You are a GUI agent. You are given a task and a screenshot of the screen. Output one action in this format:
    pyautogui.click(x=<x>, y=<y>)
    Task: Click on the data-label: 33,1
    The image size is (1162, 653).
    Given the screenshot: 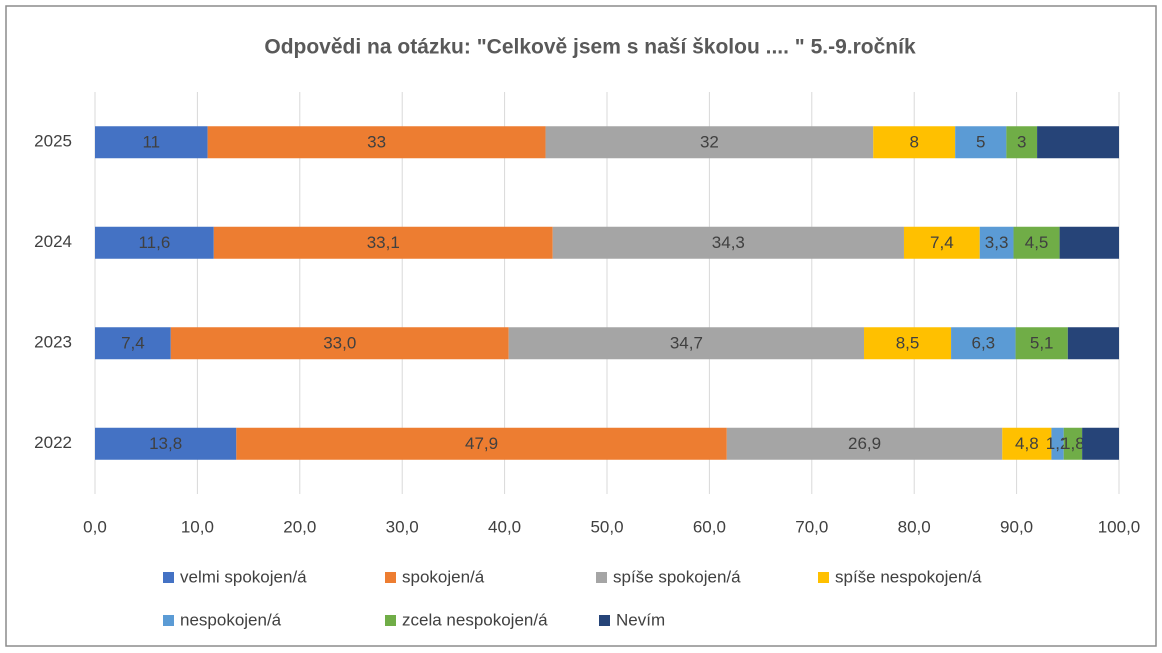 What is the action you would take?
    pyautogui.click(x=383, y=242)
    